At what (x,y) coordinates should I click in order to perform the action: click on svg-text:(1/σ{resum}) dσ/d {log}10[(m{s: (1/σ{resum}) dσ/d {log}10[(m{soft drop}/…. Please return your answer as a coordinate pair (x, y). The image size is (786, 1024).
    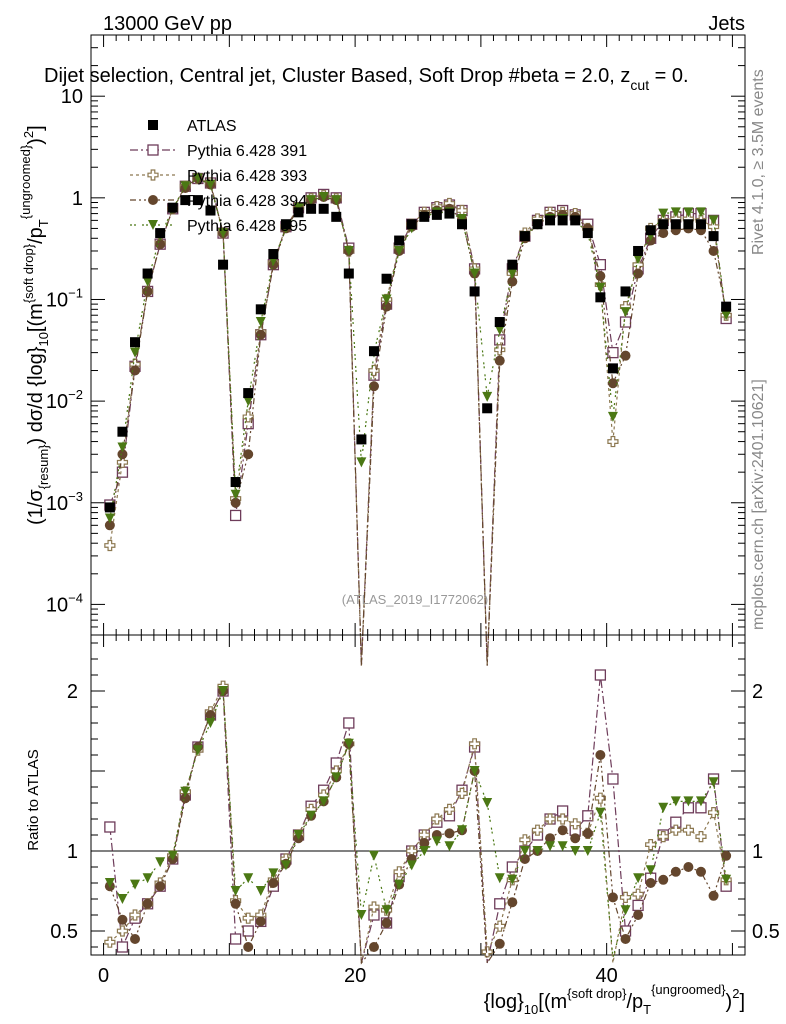
    Looking at the image, I should click on (34, 325).